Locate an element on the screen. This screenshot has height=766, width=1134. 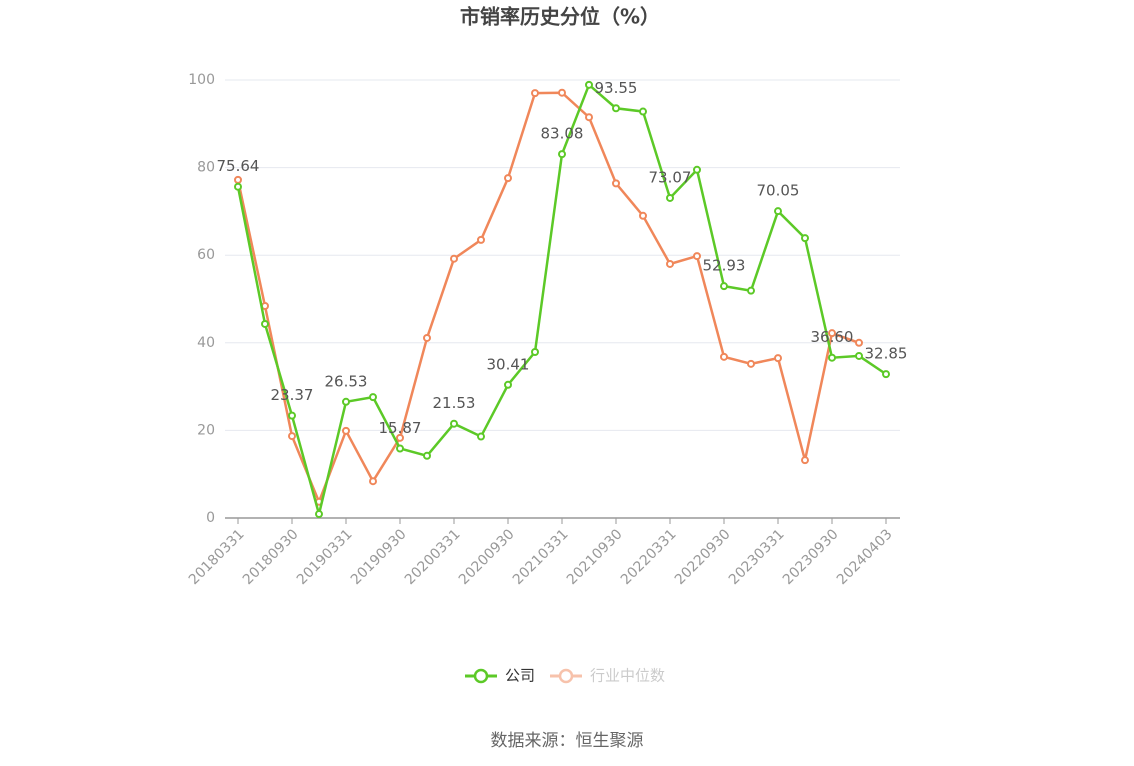
y-tick-label: 100 is located at coordinates (201, 80).